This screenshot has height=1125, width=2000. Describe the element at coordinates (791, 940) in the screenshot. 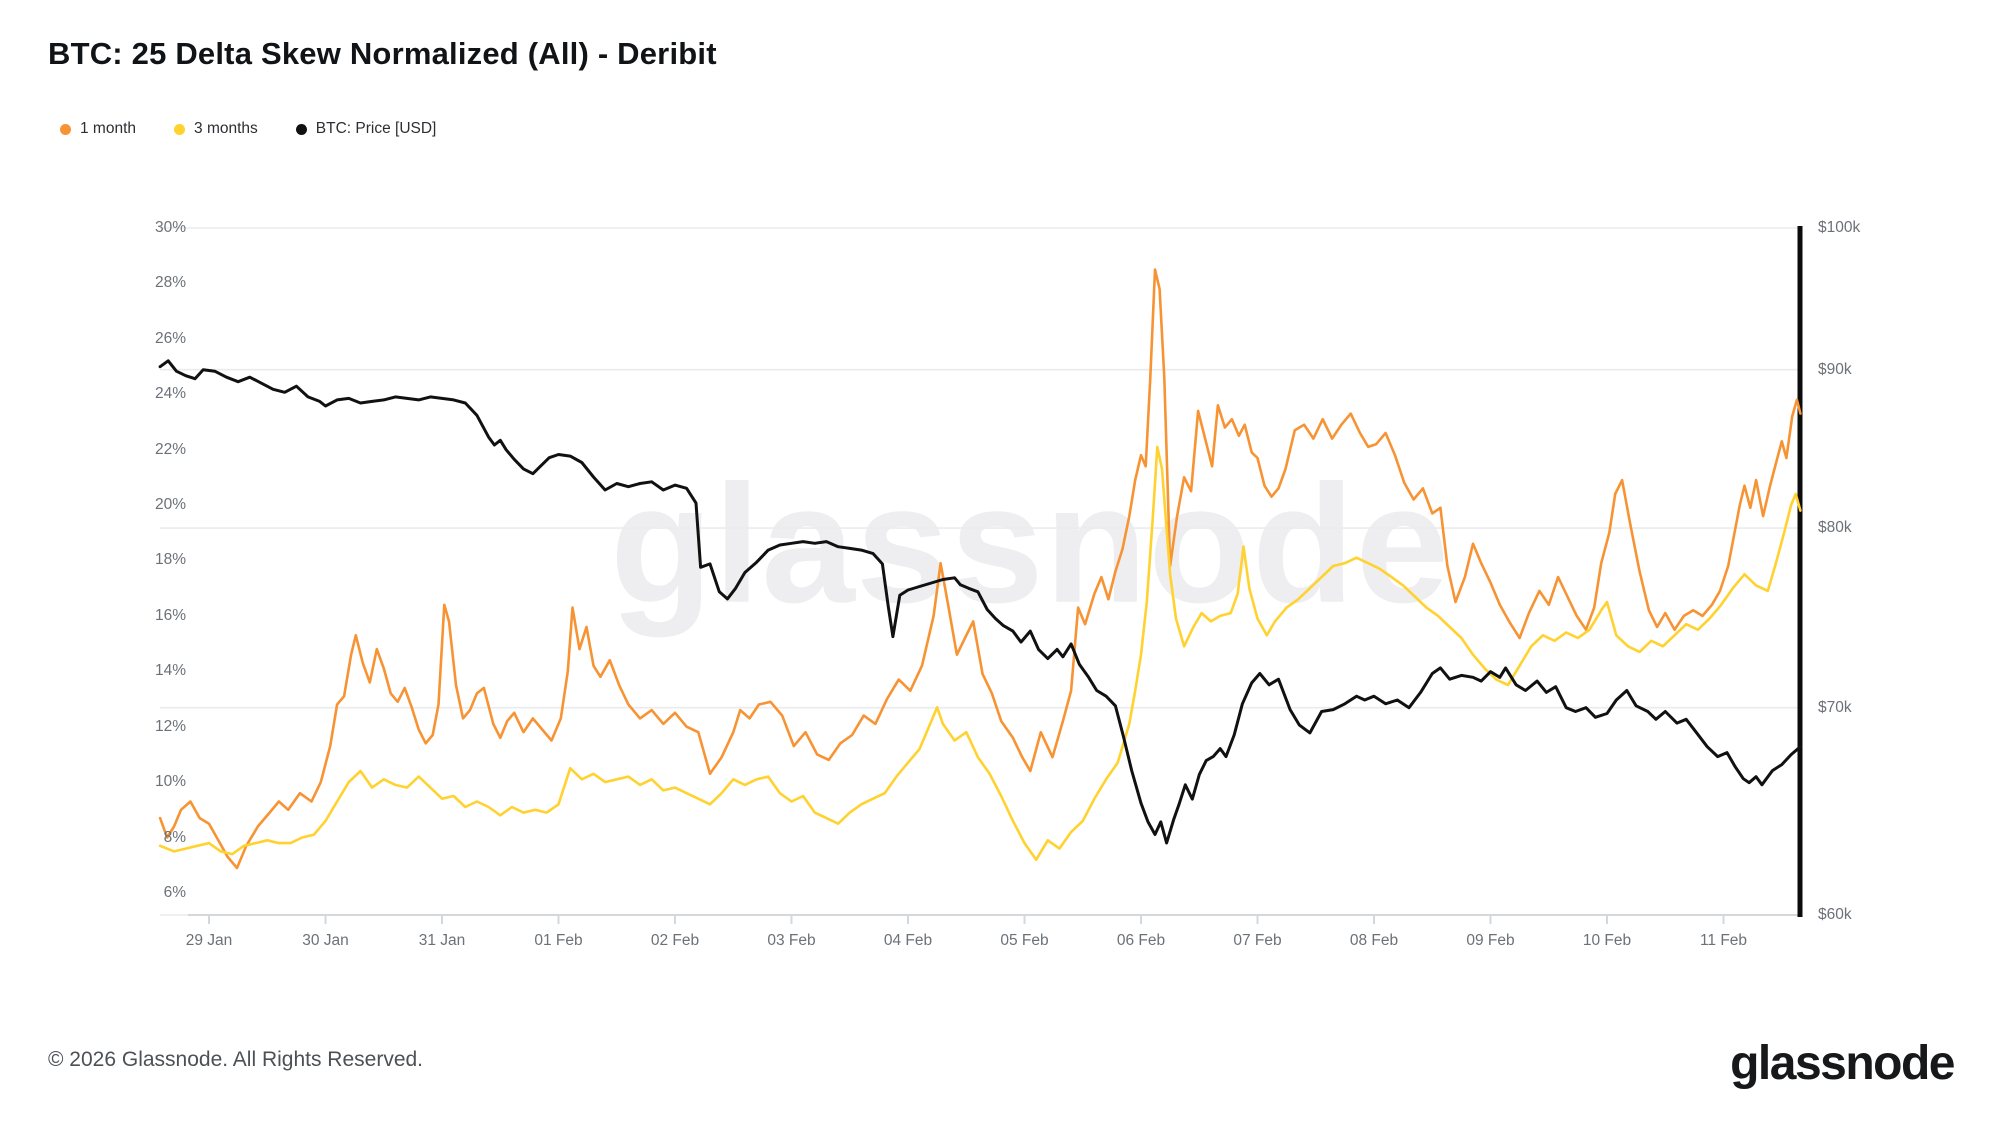

I see `x-date-label-03-Feb: 03 Feb` at that location.